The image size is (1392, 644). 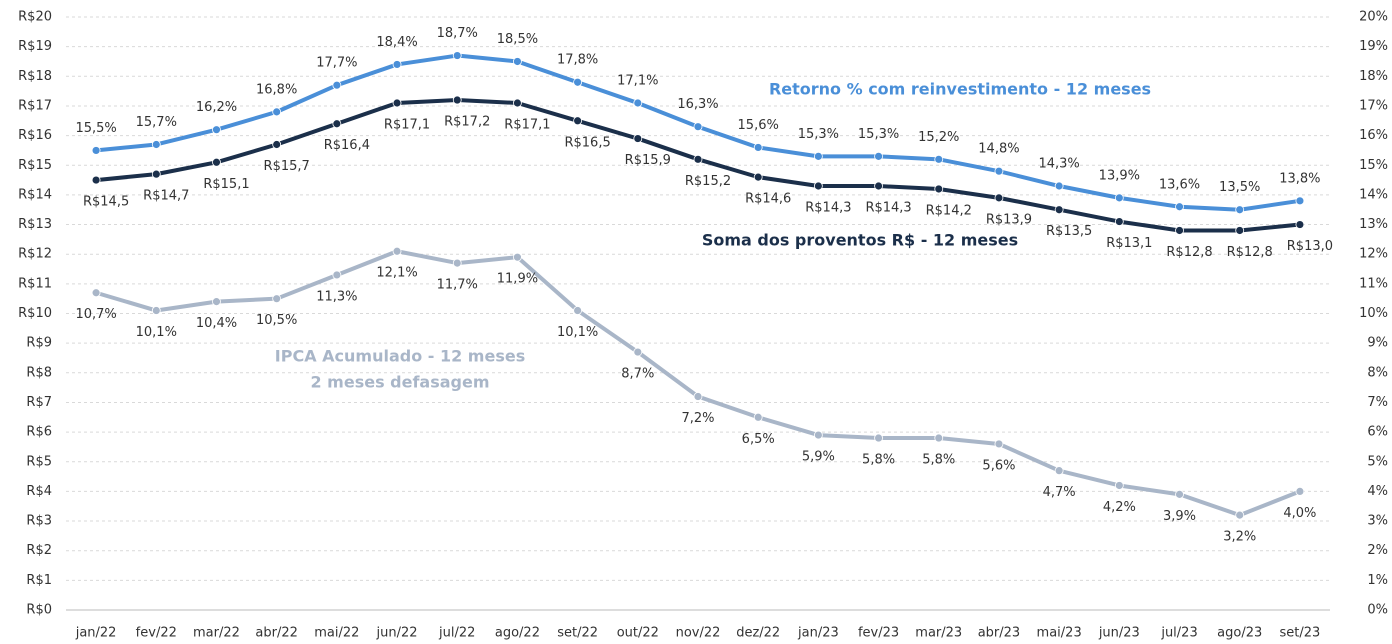 What do you see at coordinates (637, 80) in the screenshot?
I see `value-label: 17,1%` at bounding box center [637, 80].